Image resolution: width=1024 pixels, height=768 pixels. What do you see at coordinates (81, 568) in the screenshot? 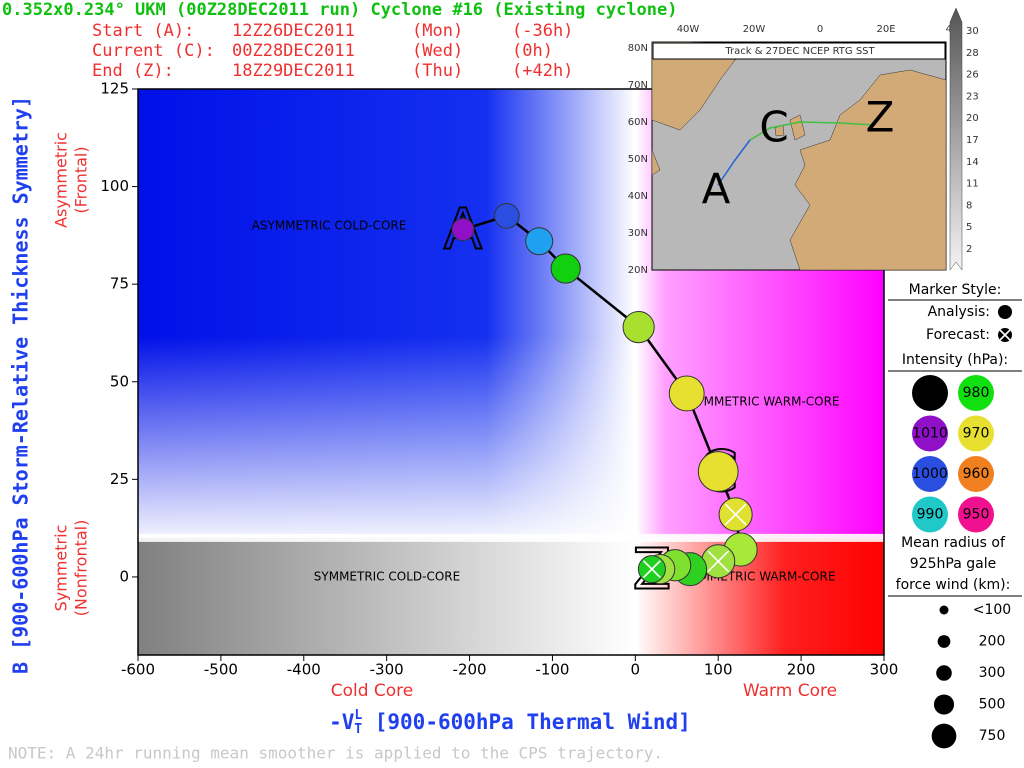
I see `y-side-label: (Nonfrontal)` at bounding box center [81, 568].